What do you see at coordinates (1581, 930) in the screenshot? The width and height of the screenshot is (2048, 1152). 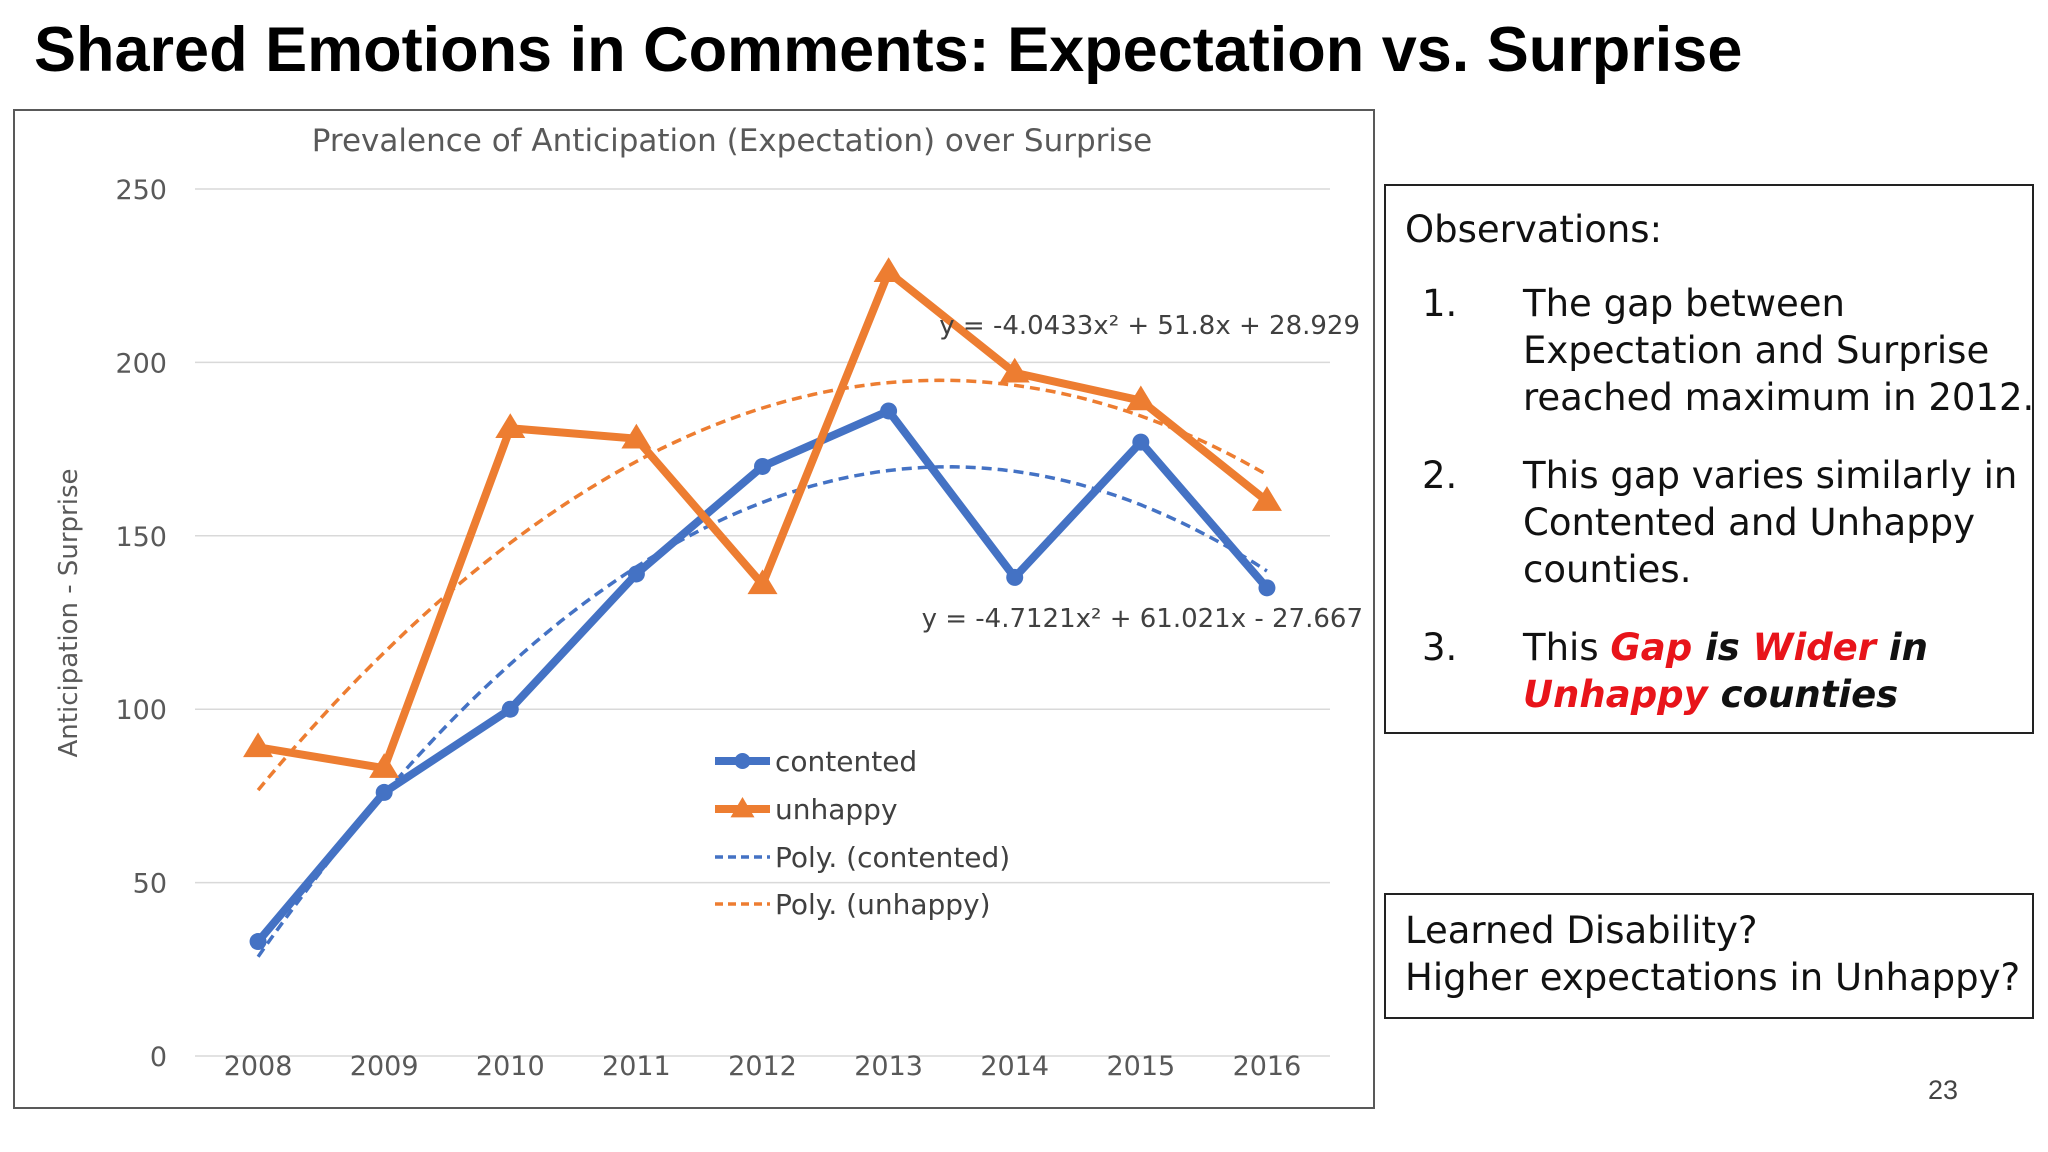 I see `learned-disability-question: Learned Disability?` at bounding box center [1581, 930].